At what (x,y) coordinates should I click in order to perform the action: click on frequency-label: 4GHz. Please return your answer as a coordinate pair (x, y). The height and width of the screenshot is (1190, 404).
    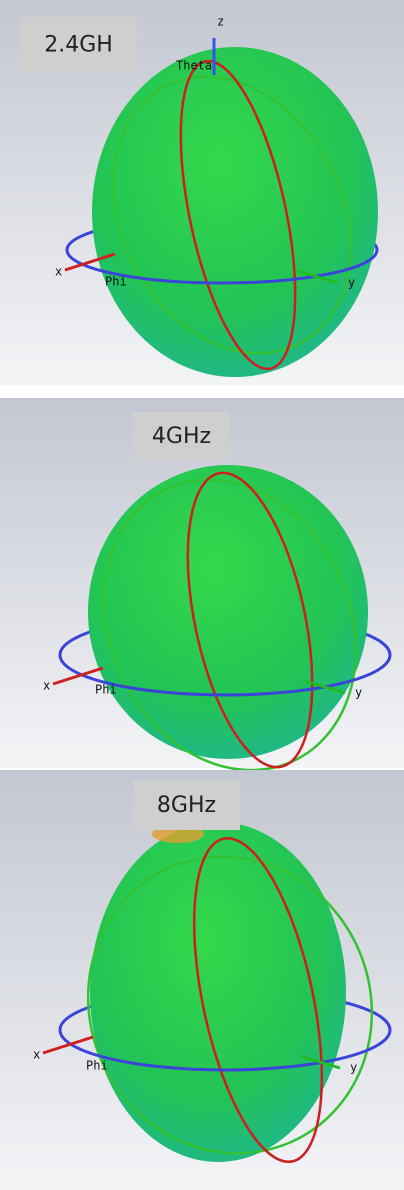
    Looking at the image, I should click on (181, 436).